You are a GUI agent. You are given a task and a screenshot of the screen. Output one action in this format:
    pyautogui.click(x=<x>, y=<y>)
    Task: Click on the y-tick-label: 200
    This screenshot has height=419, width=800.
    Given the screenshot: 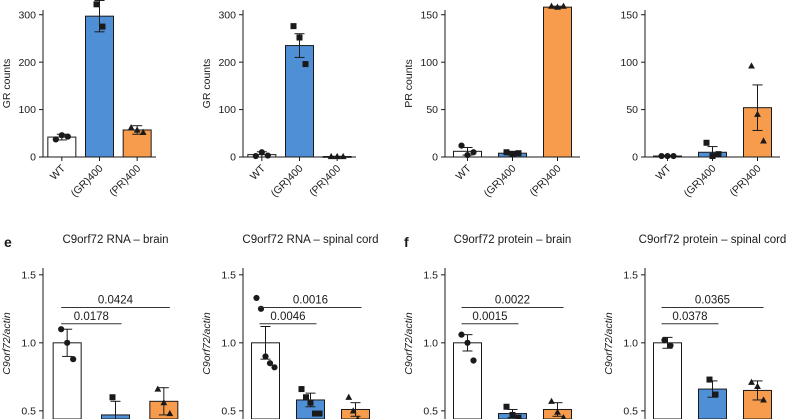 What is the action you would take?
    pyautogui.click(x=27, y=63)
    